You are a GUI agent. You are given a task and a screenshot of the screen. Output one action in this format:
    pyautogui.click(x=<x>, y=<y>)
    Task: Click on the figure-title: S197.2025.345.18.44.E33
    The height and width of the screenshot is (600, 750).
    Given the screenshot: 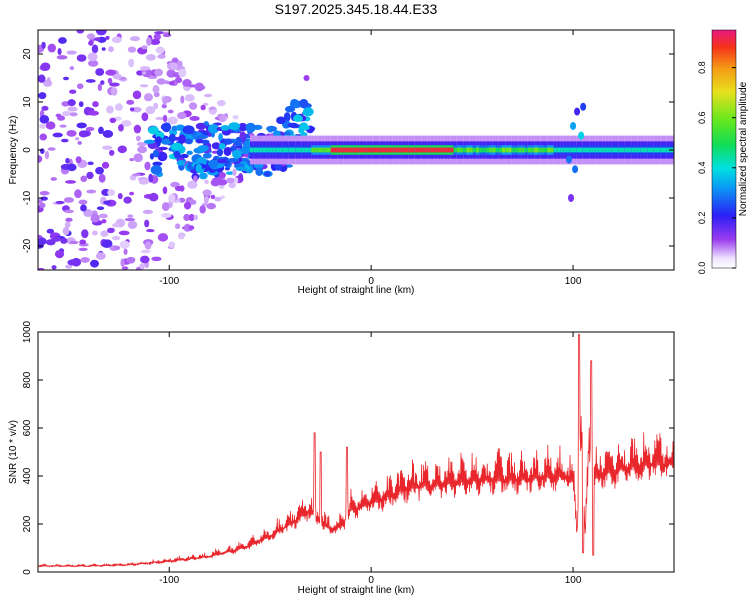 What is the action you would take?
    pyautogui.click(x=356, y=9)
    